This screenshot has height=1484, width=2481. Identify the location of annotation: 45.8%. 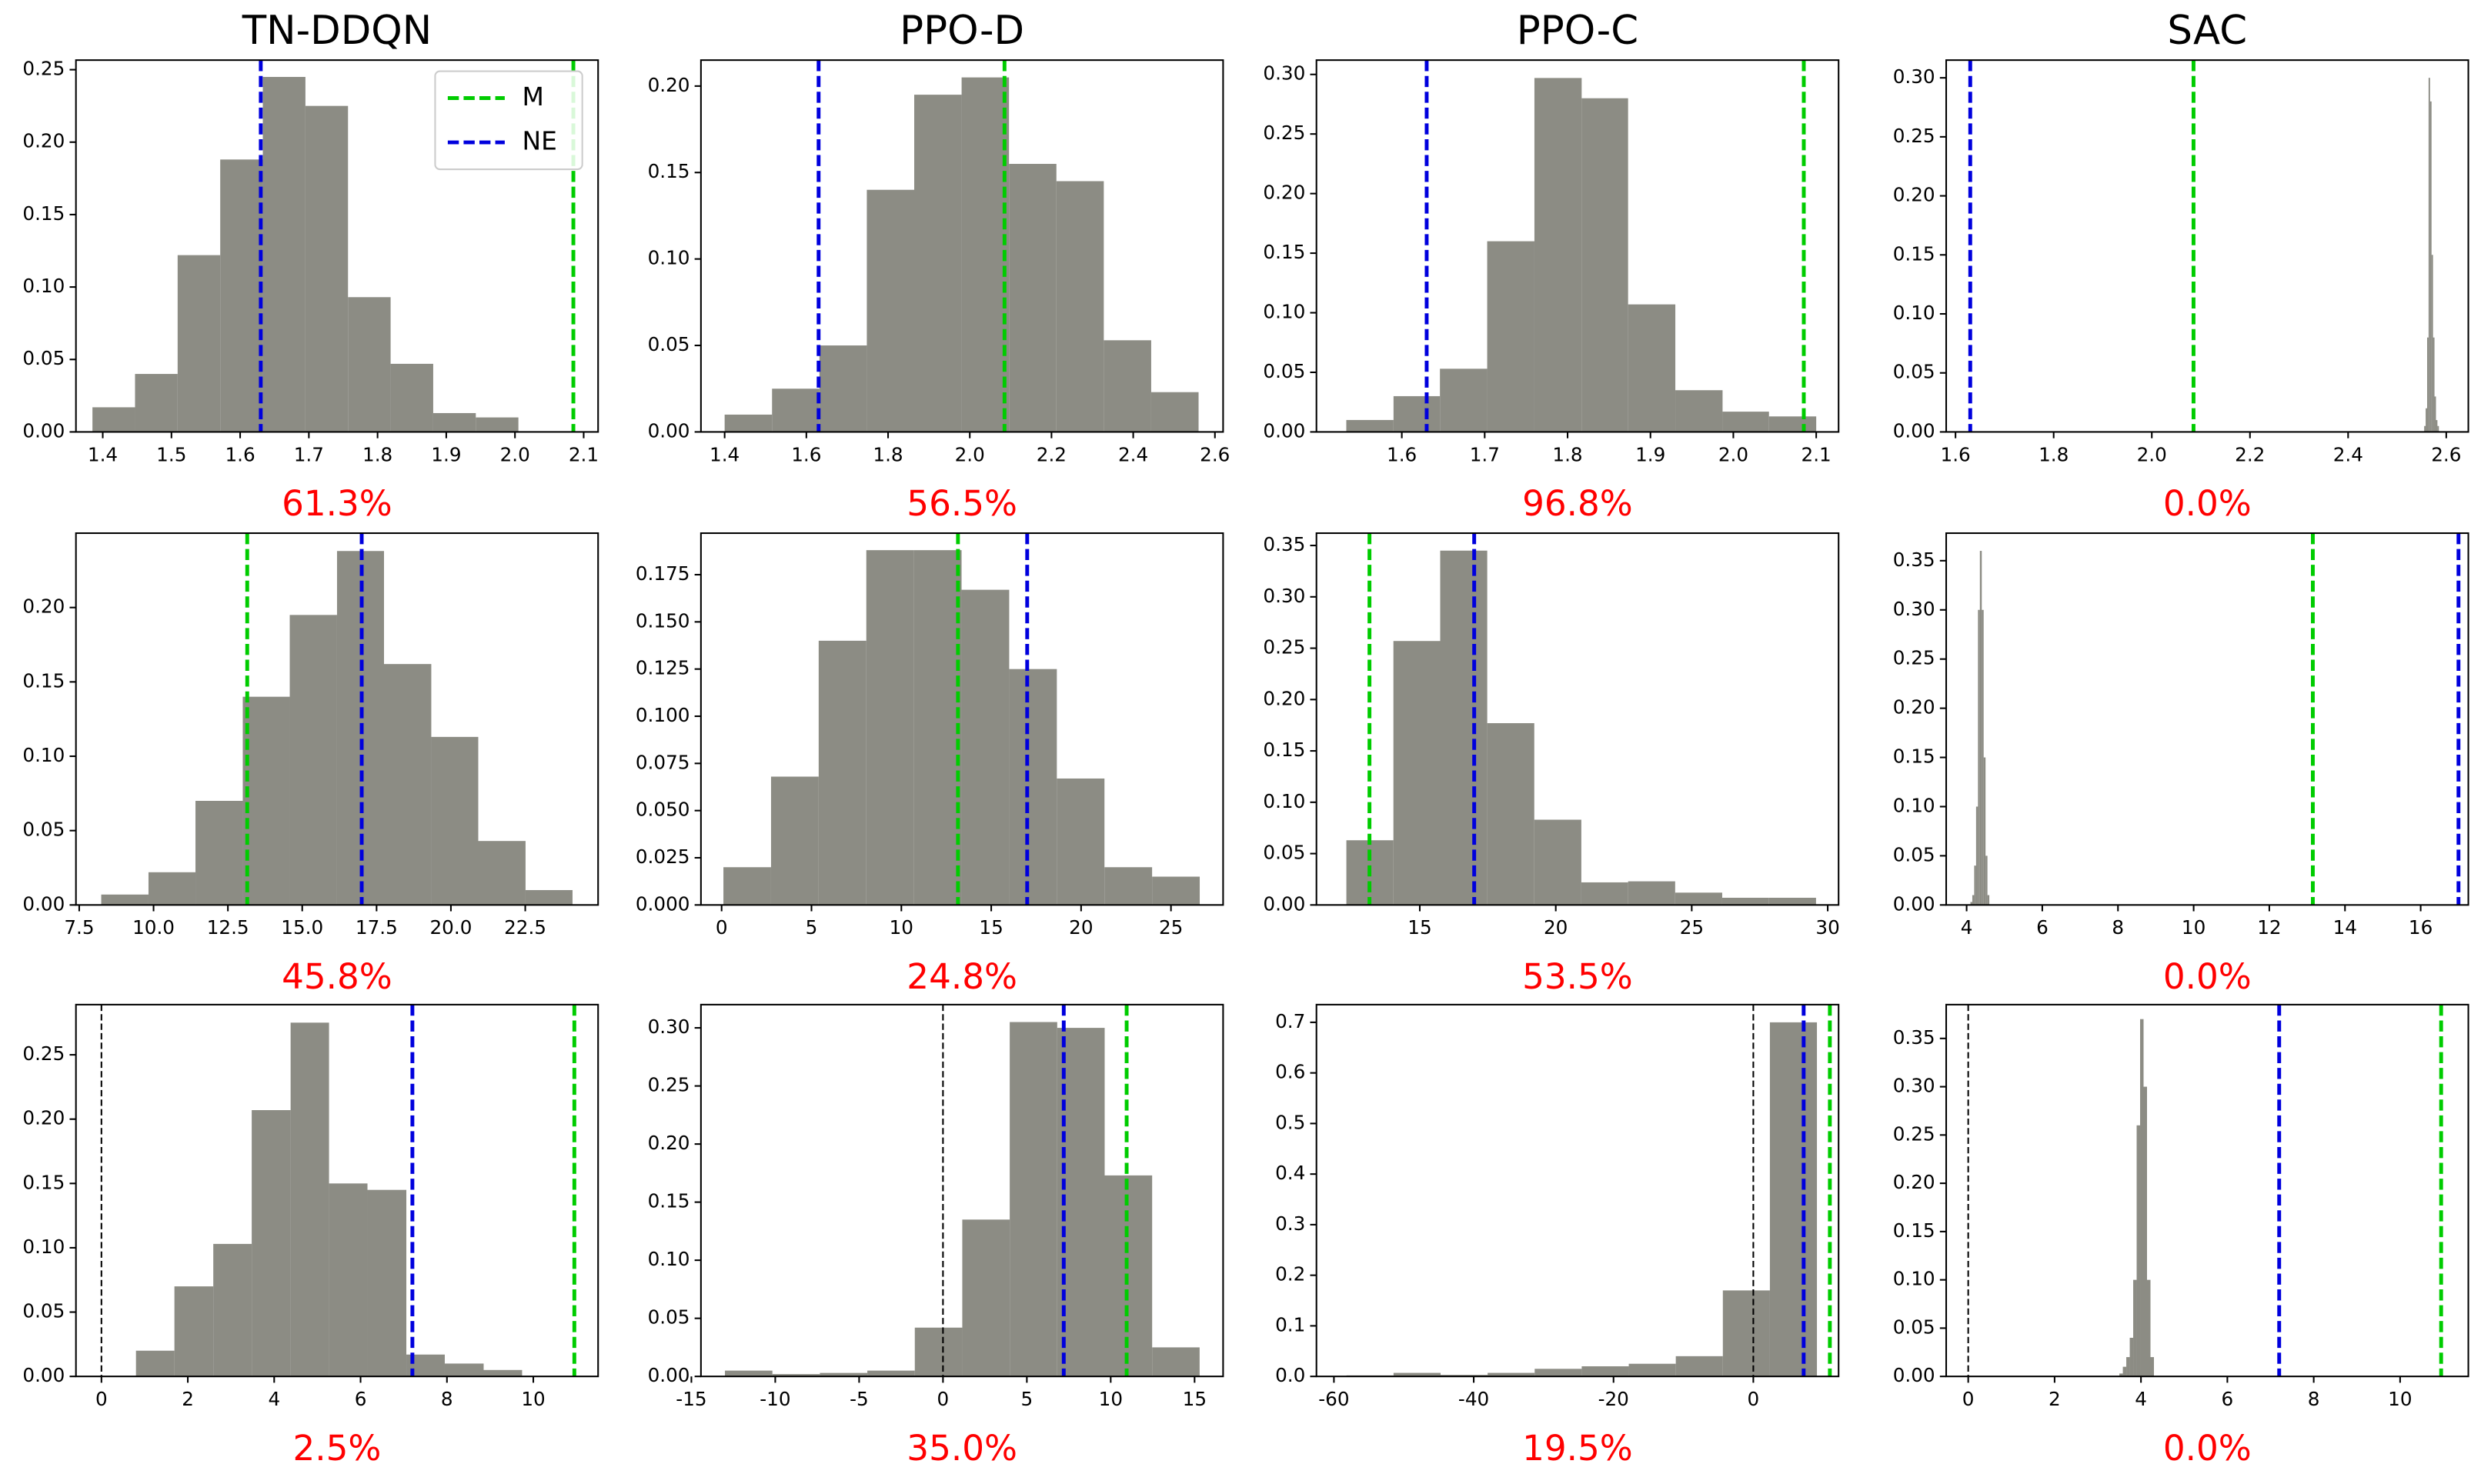
(337, 977).